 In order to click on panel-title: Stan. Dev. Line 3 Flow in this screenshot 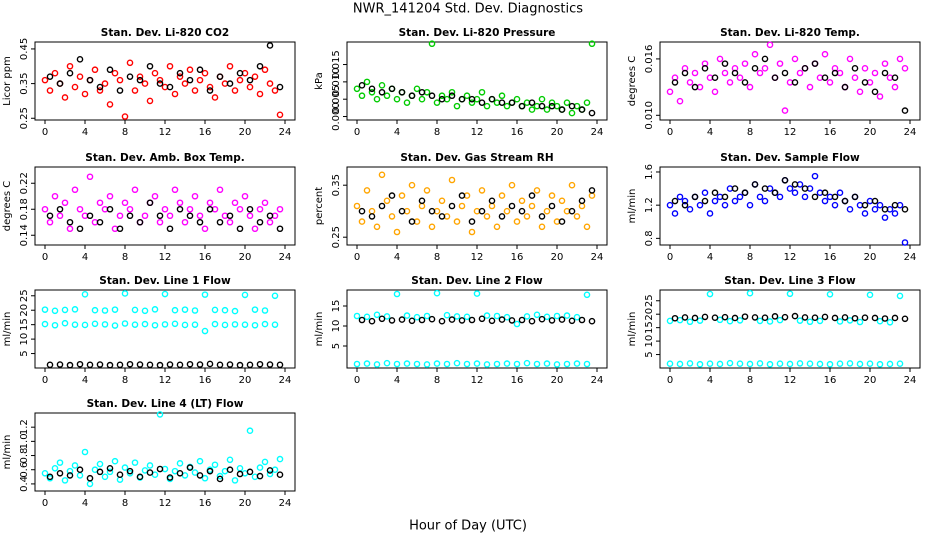, I will do `click(790, 281)`.